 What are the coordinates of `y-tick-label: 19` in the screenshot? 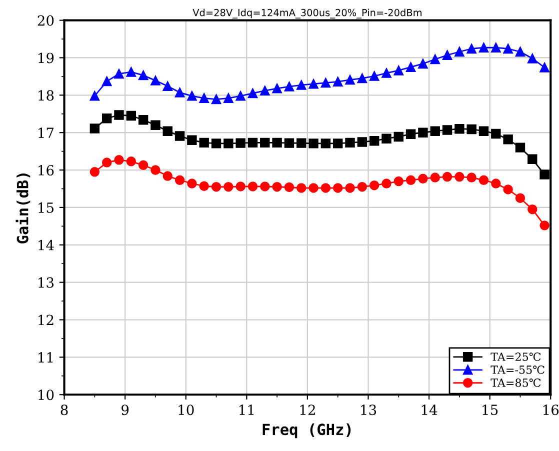 It's located at (46, 58).